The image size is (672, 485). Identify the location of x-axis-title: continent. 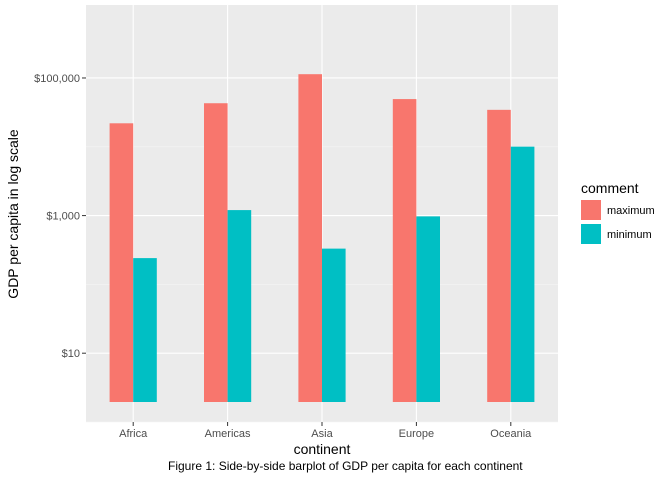
(322, 449).